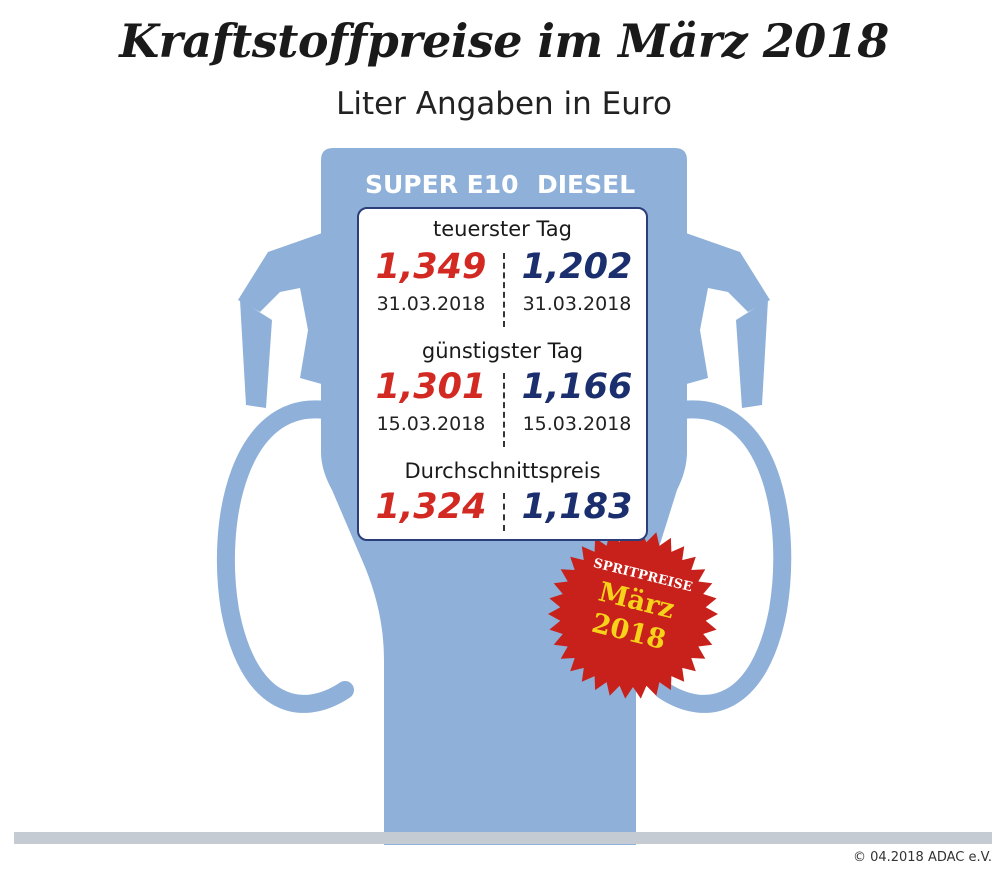 This screenshot has width=1008, height=885. Describe the element at coordinates (577, 267) in the screenshot. I see `diesel-price-highest: 1,202` at that location.